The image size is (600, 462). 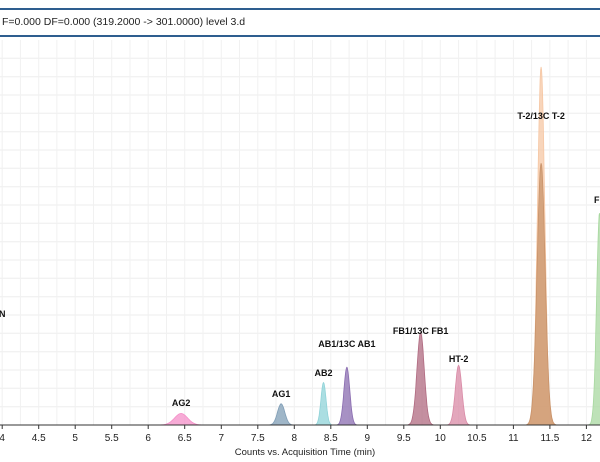 I want to click on x-tick-label: 7, so click(x=222, y=438).